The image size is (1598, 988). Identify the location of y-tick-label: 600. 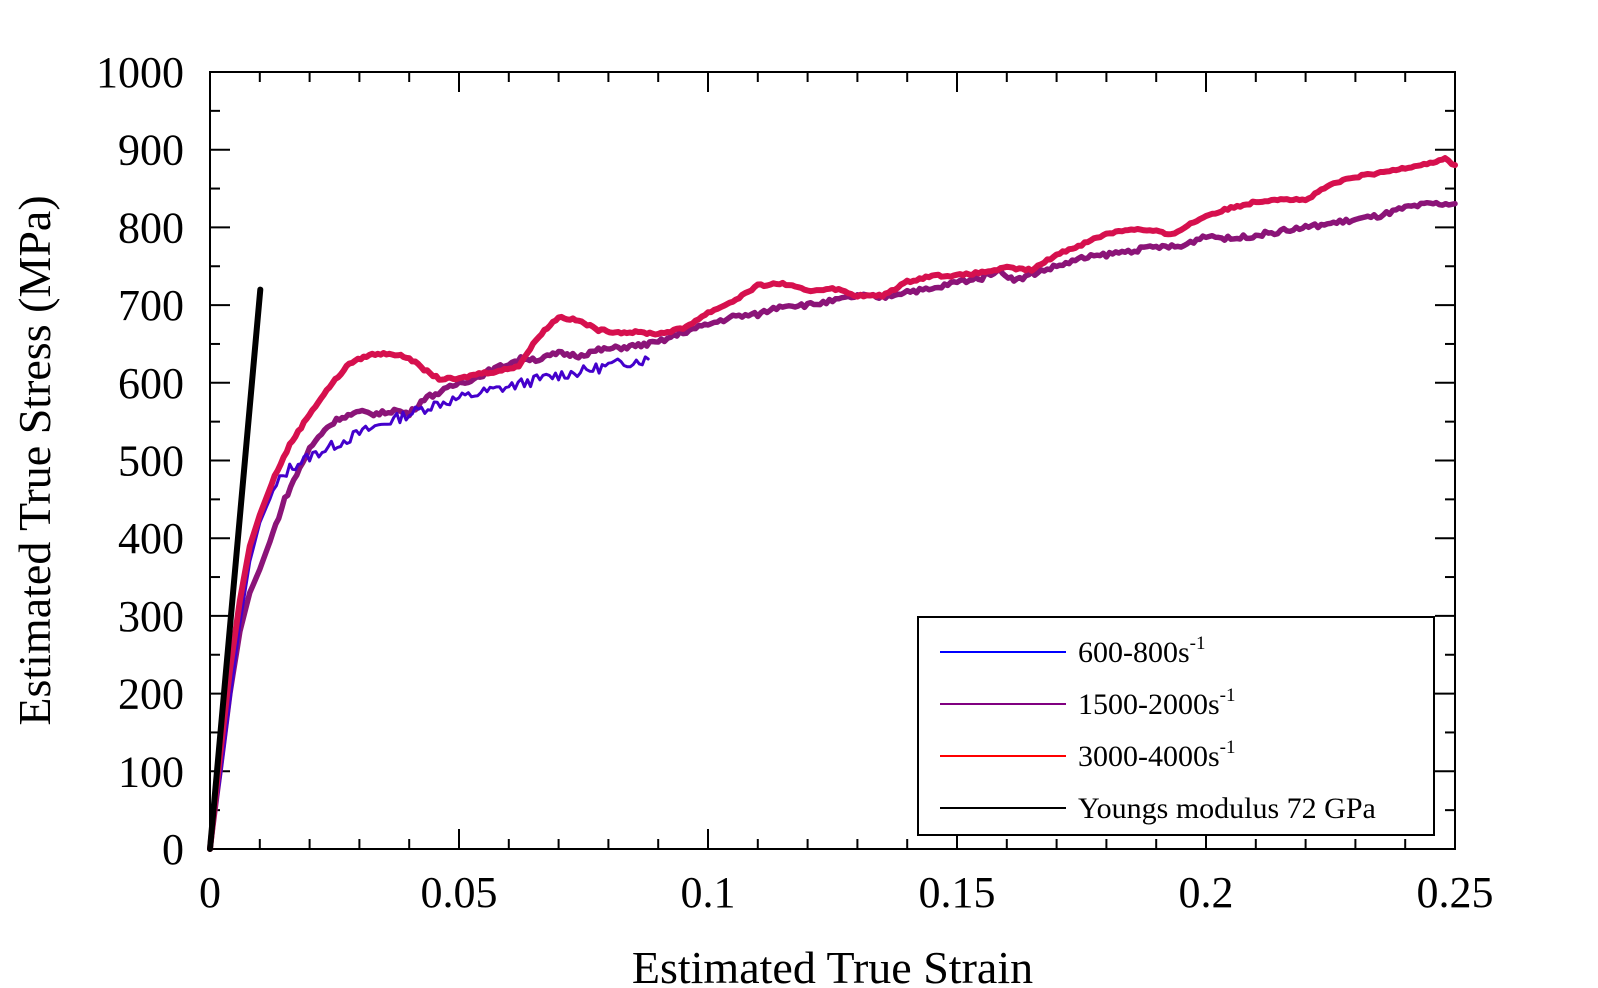
(151, 383).